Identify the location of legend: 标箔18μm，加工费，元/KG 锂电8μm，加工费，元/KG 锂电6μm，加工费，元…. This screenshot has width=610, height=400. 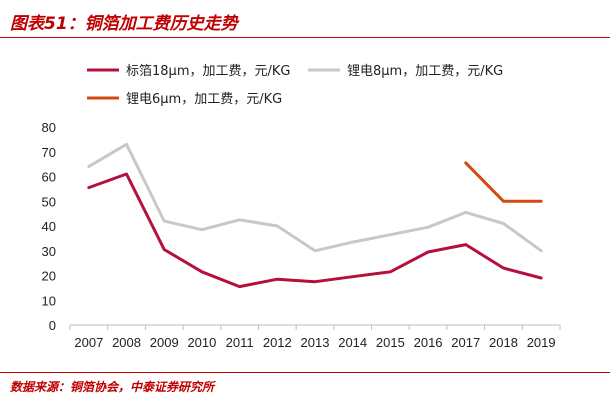
(295, 85).